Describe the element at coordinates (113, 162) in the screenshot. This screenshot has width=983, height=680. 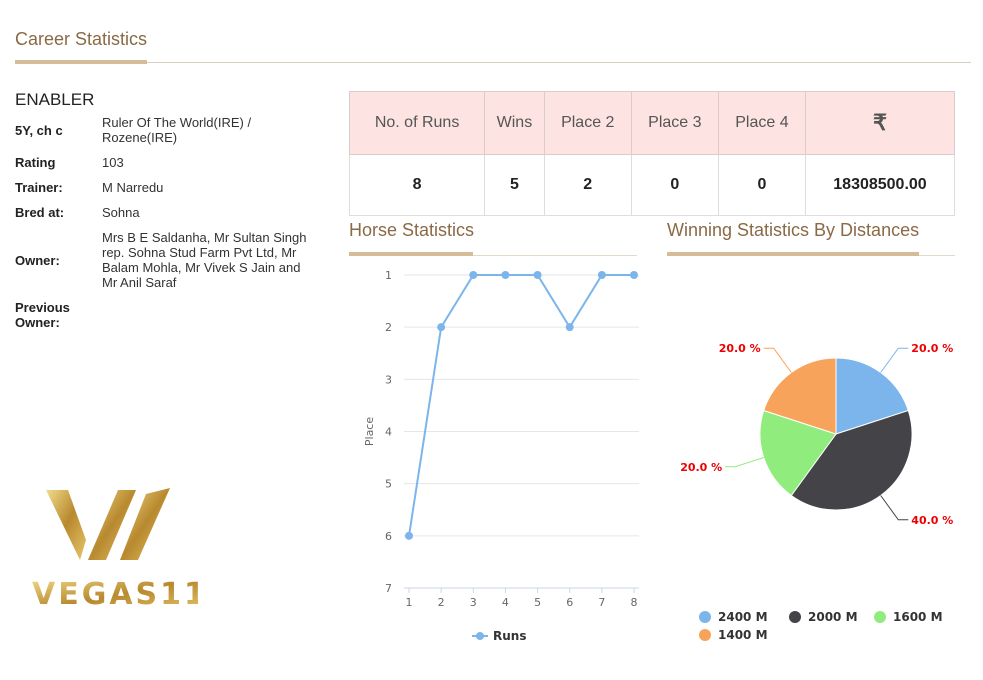
I see `info-value: 103` at that location.